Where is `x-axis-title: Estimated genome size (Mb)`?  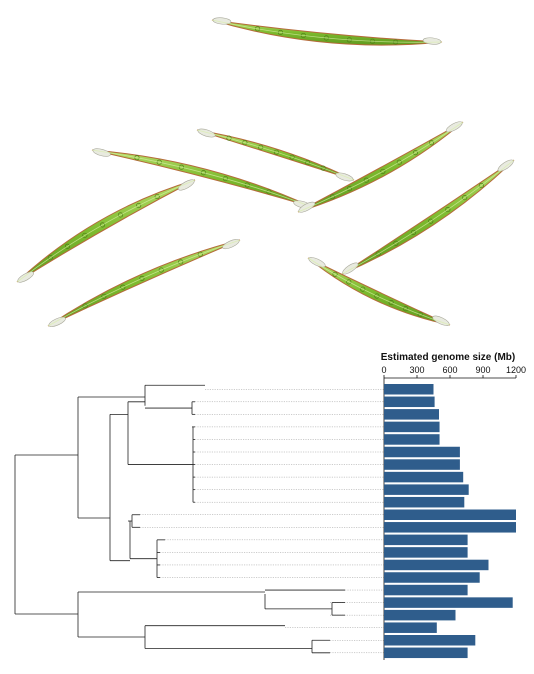 x-axis-title: Estimated genome size (Mb) is located at coordinates (448, 357).